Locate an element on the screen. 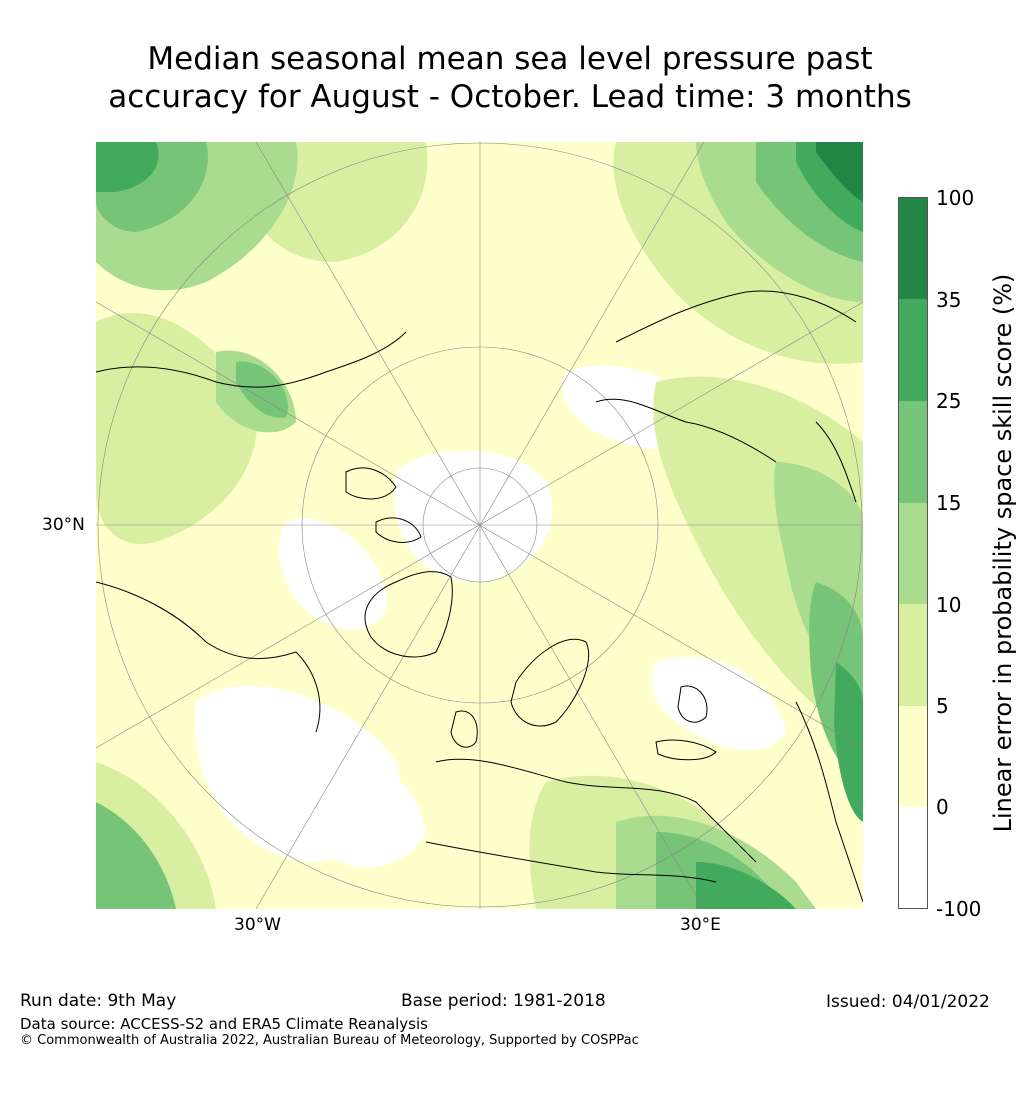  lon-label-30w: 30°W is located at coordinates (257, 925).